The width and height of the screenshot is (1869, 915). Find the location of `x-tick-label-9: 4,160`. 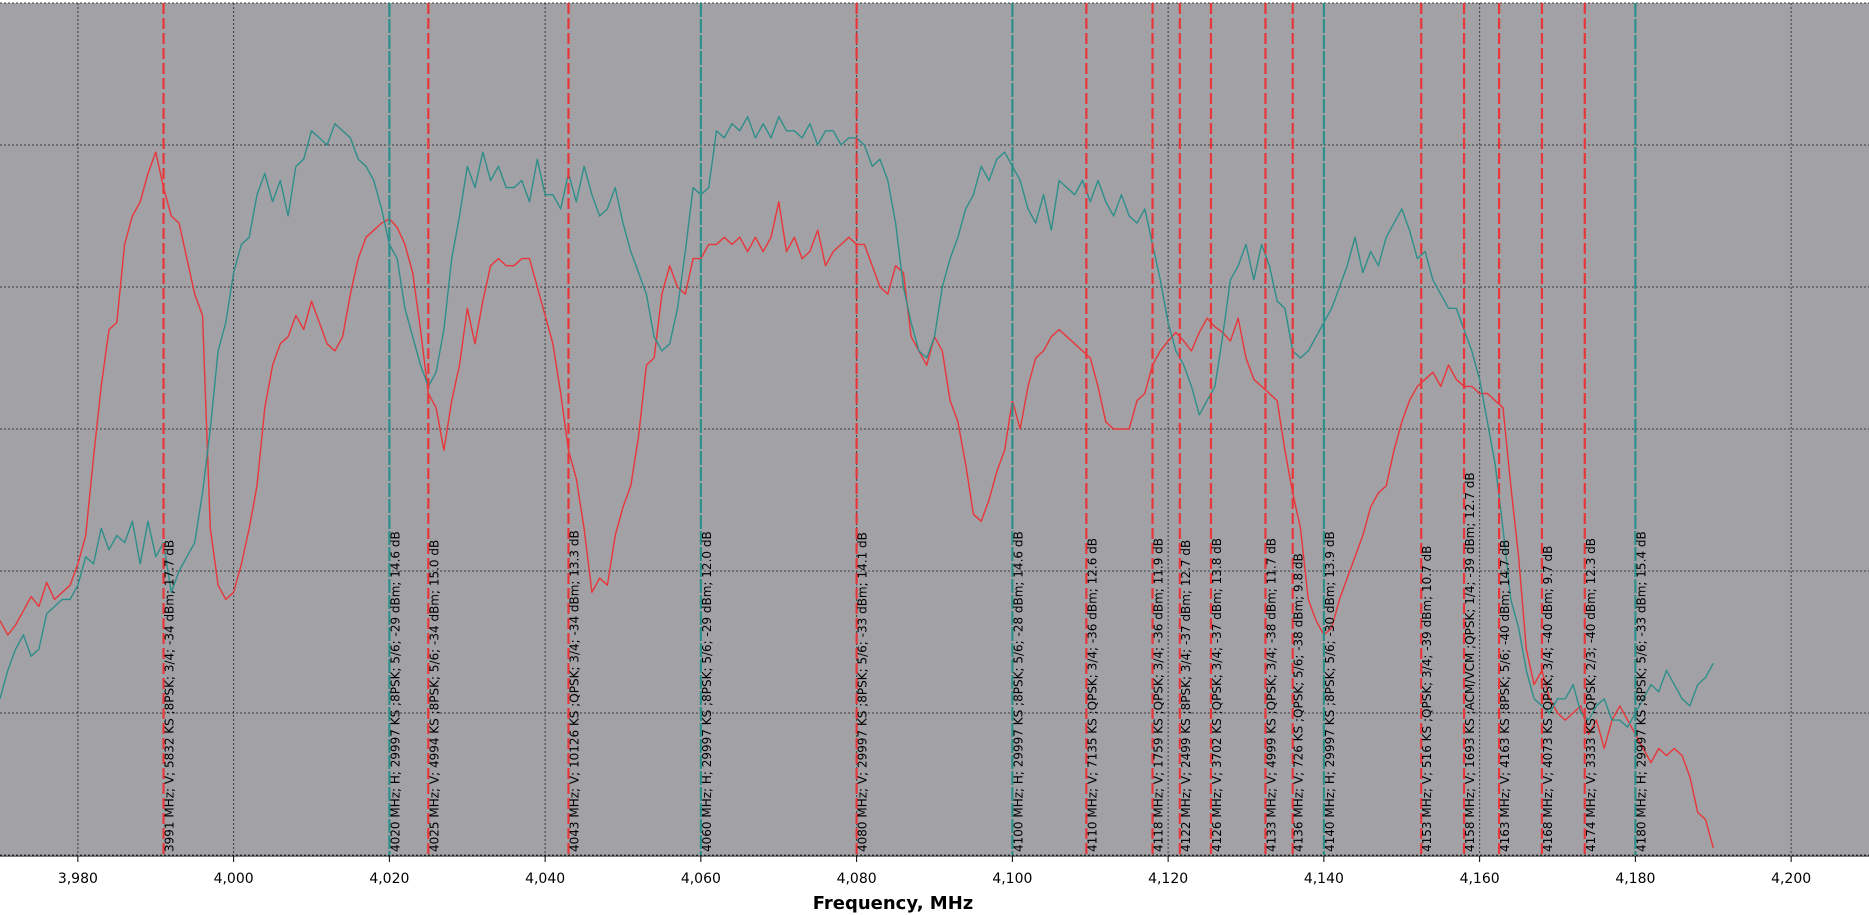

x-tick-label-9: 4,160 is located at coordinates (1480, 879).